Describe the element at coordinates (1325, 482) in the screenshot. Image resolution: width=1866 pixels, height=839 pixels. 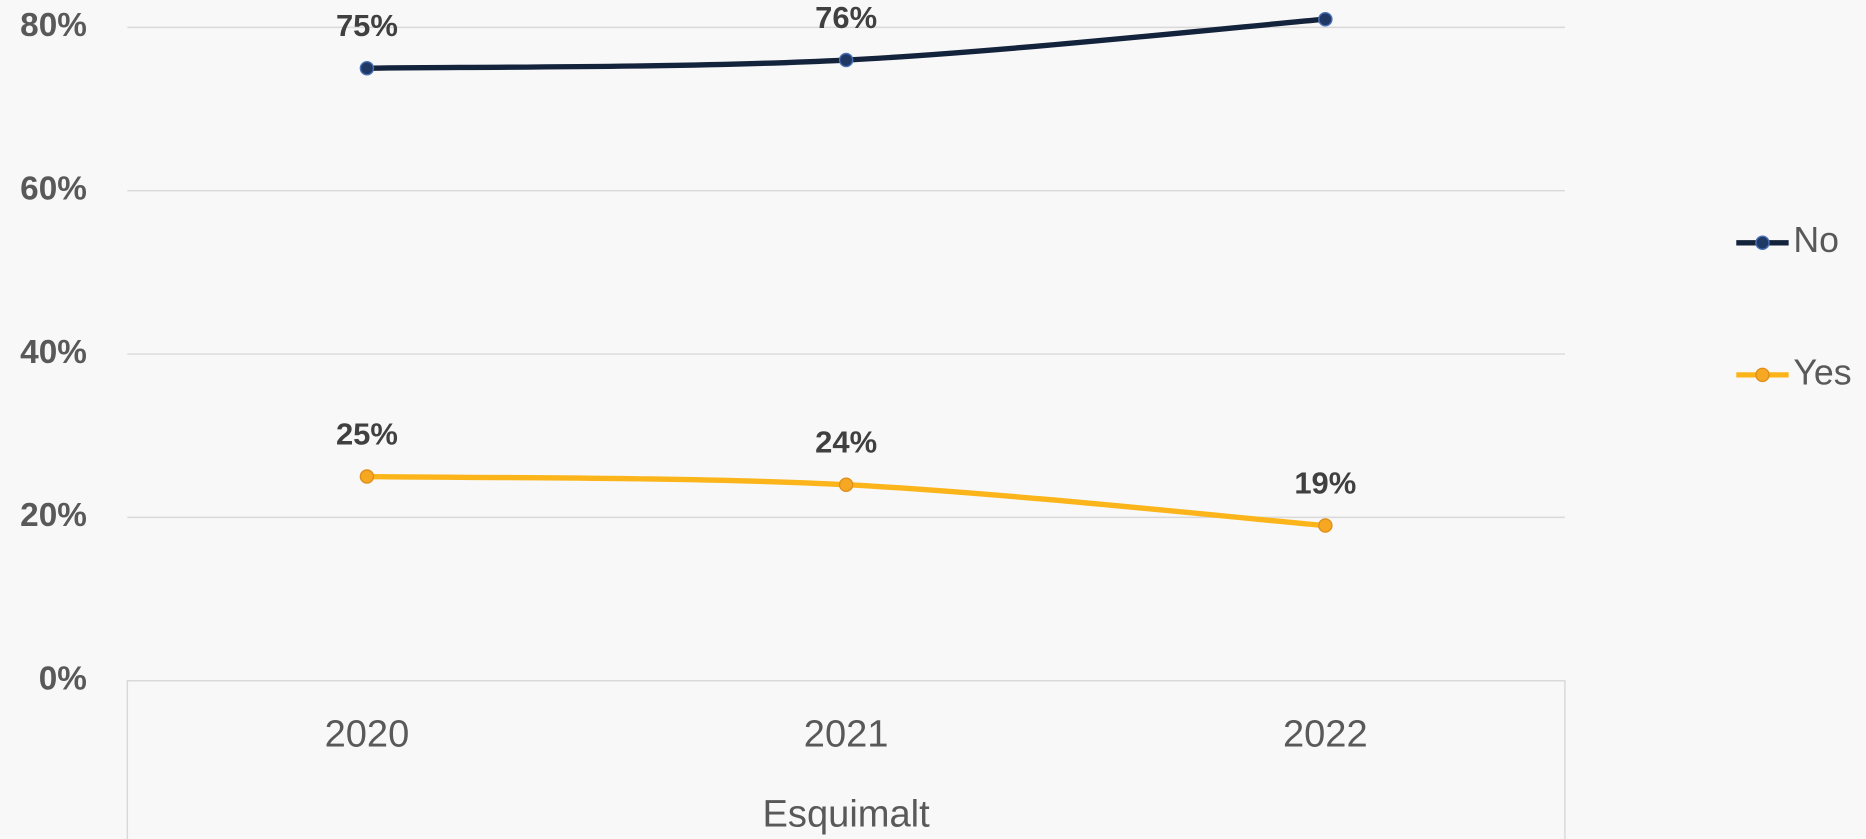
I see `data-label: 19%` at that location.